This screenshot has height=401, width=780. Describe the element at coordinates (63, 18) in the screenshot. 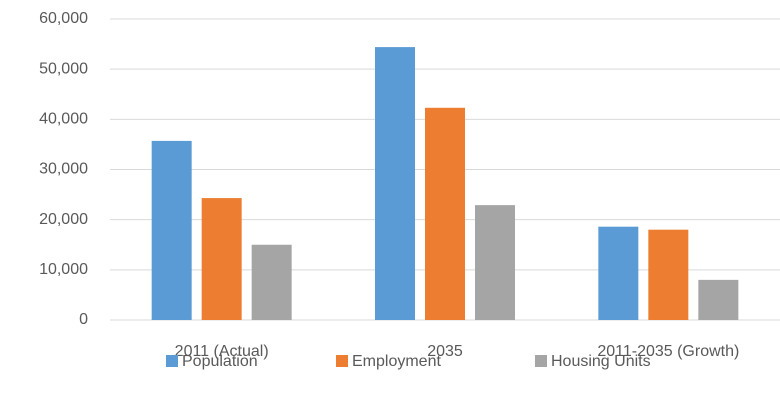

I see `y-tick-label: 60,000` at that location.